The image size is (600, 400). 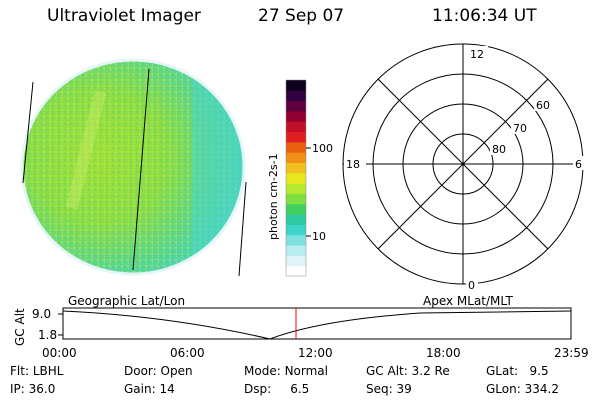 What do you see at coordinates (37, 371) in the screenshot?
I see `info-flt: Flt: LBHL` at bounding box center [37, 371].